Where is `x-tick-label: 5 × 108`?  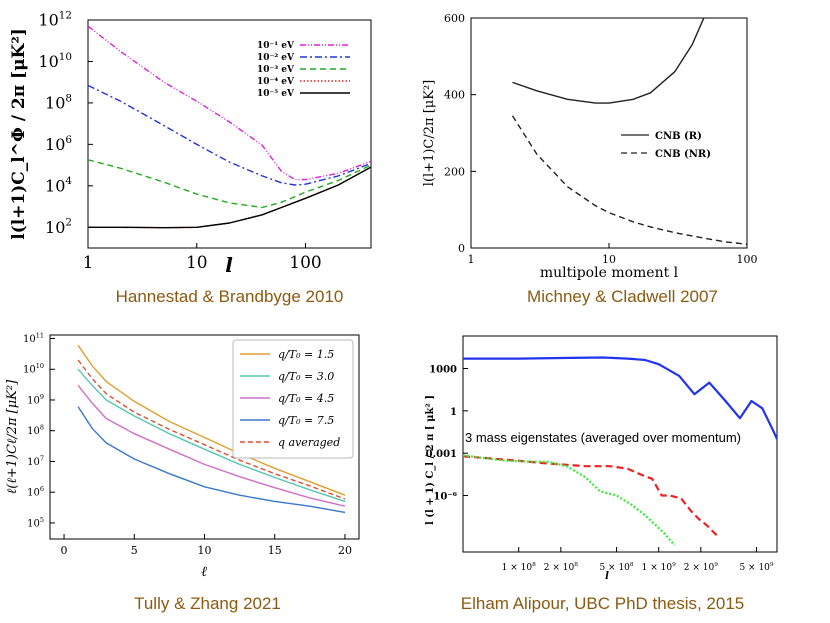 x-tick-label: 5 × 108 is located at coordinates (616, 567).